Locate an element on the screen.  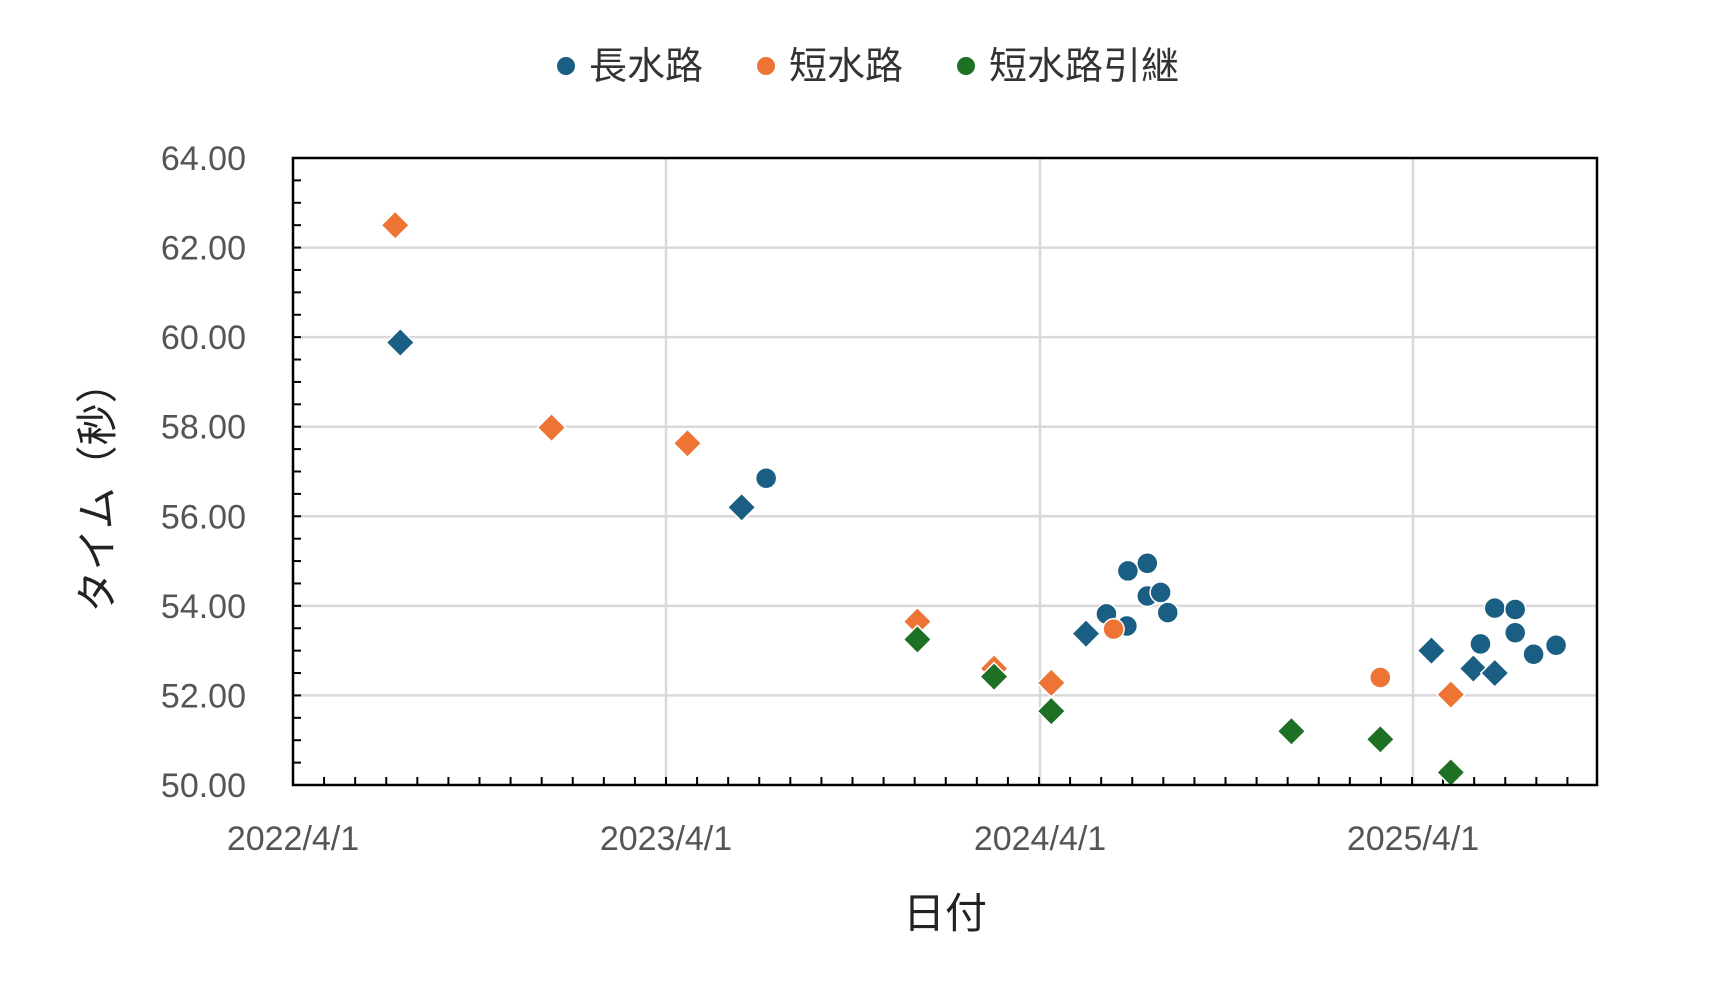
legend-label: 短水路引継 is located at coordinates (1084, 66).